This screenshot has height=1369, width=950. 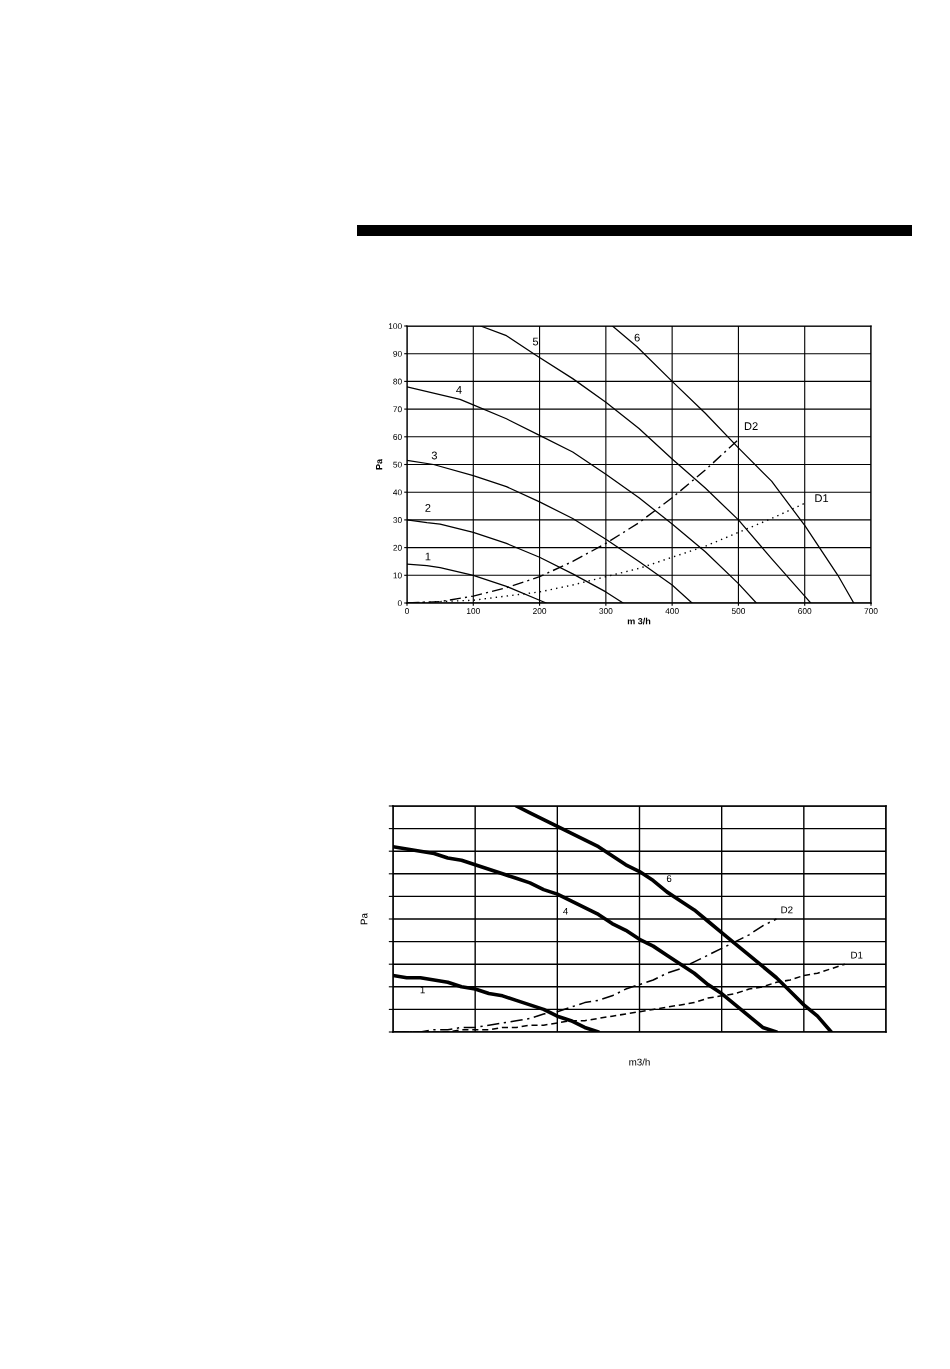 What do you see at coordinates (397, 437) in the screenshot?
I see `y-tick-label: 60` at bounding box center [397, 437].